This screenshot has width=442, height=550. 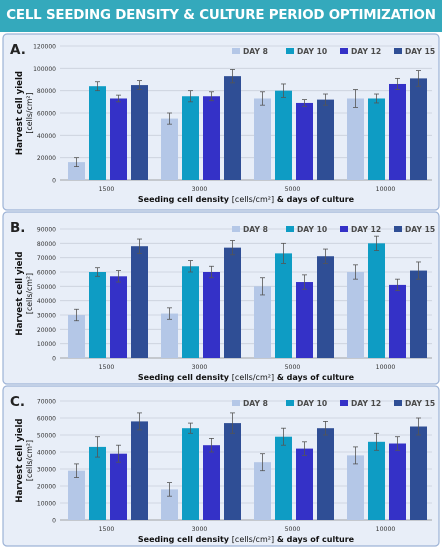 I want to click on legend-label: DAY 12, so click(x=366, y=403).